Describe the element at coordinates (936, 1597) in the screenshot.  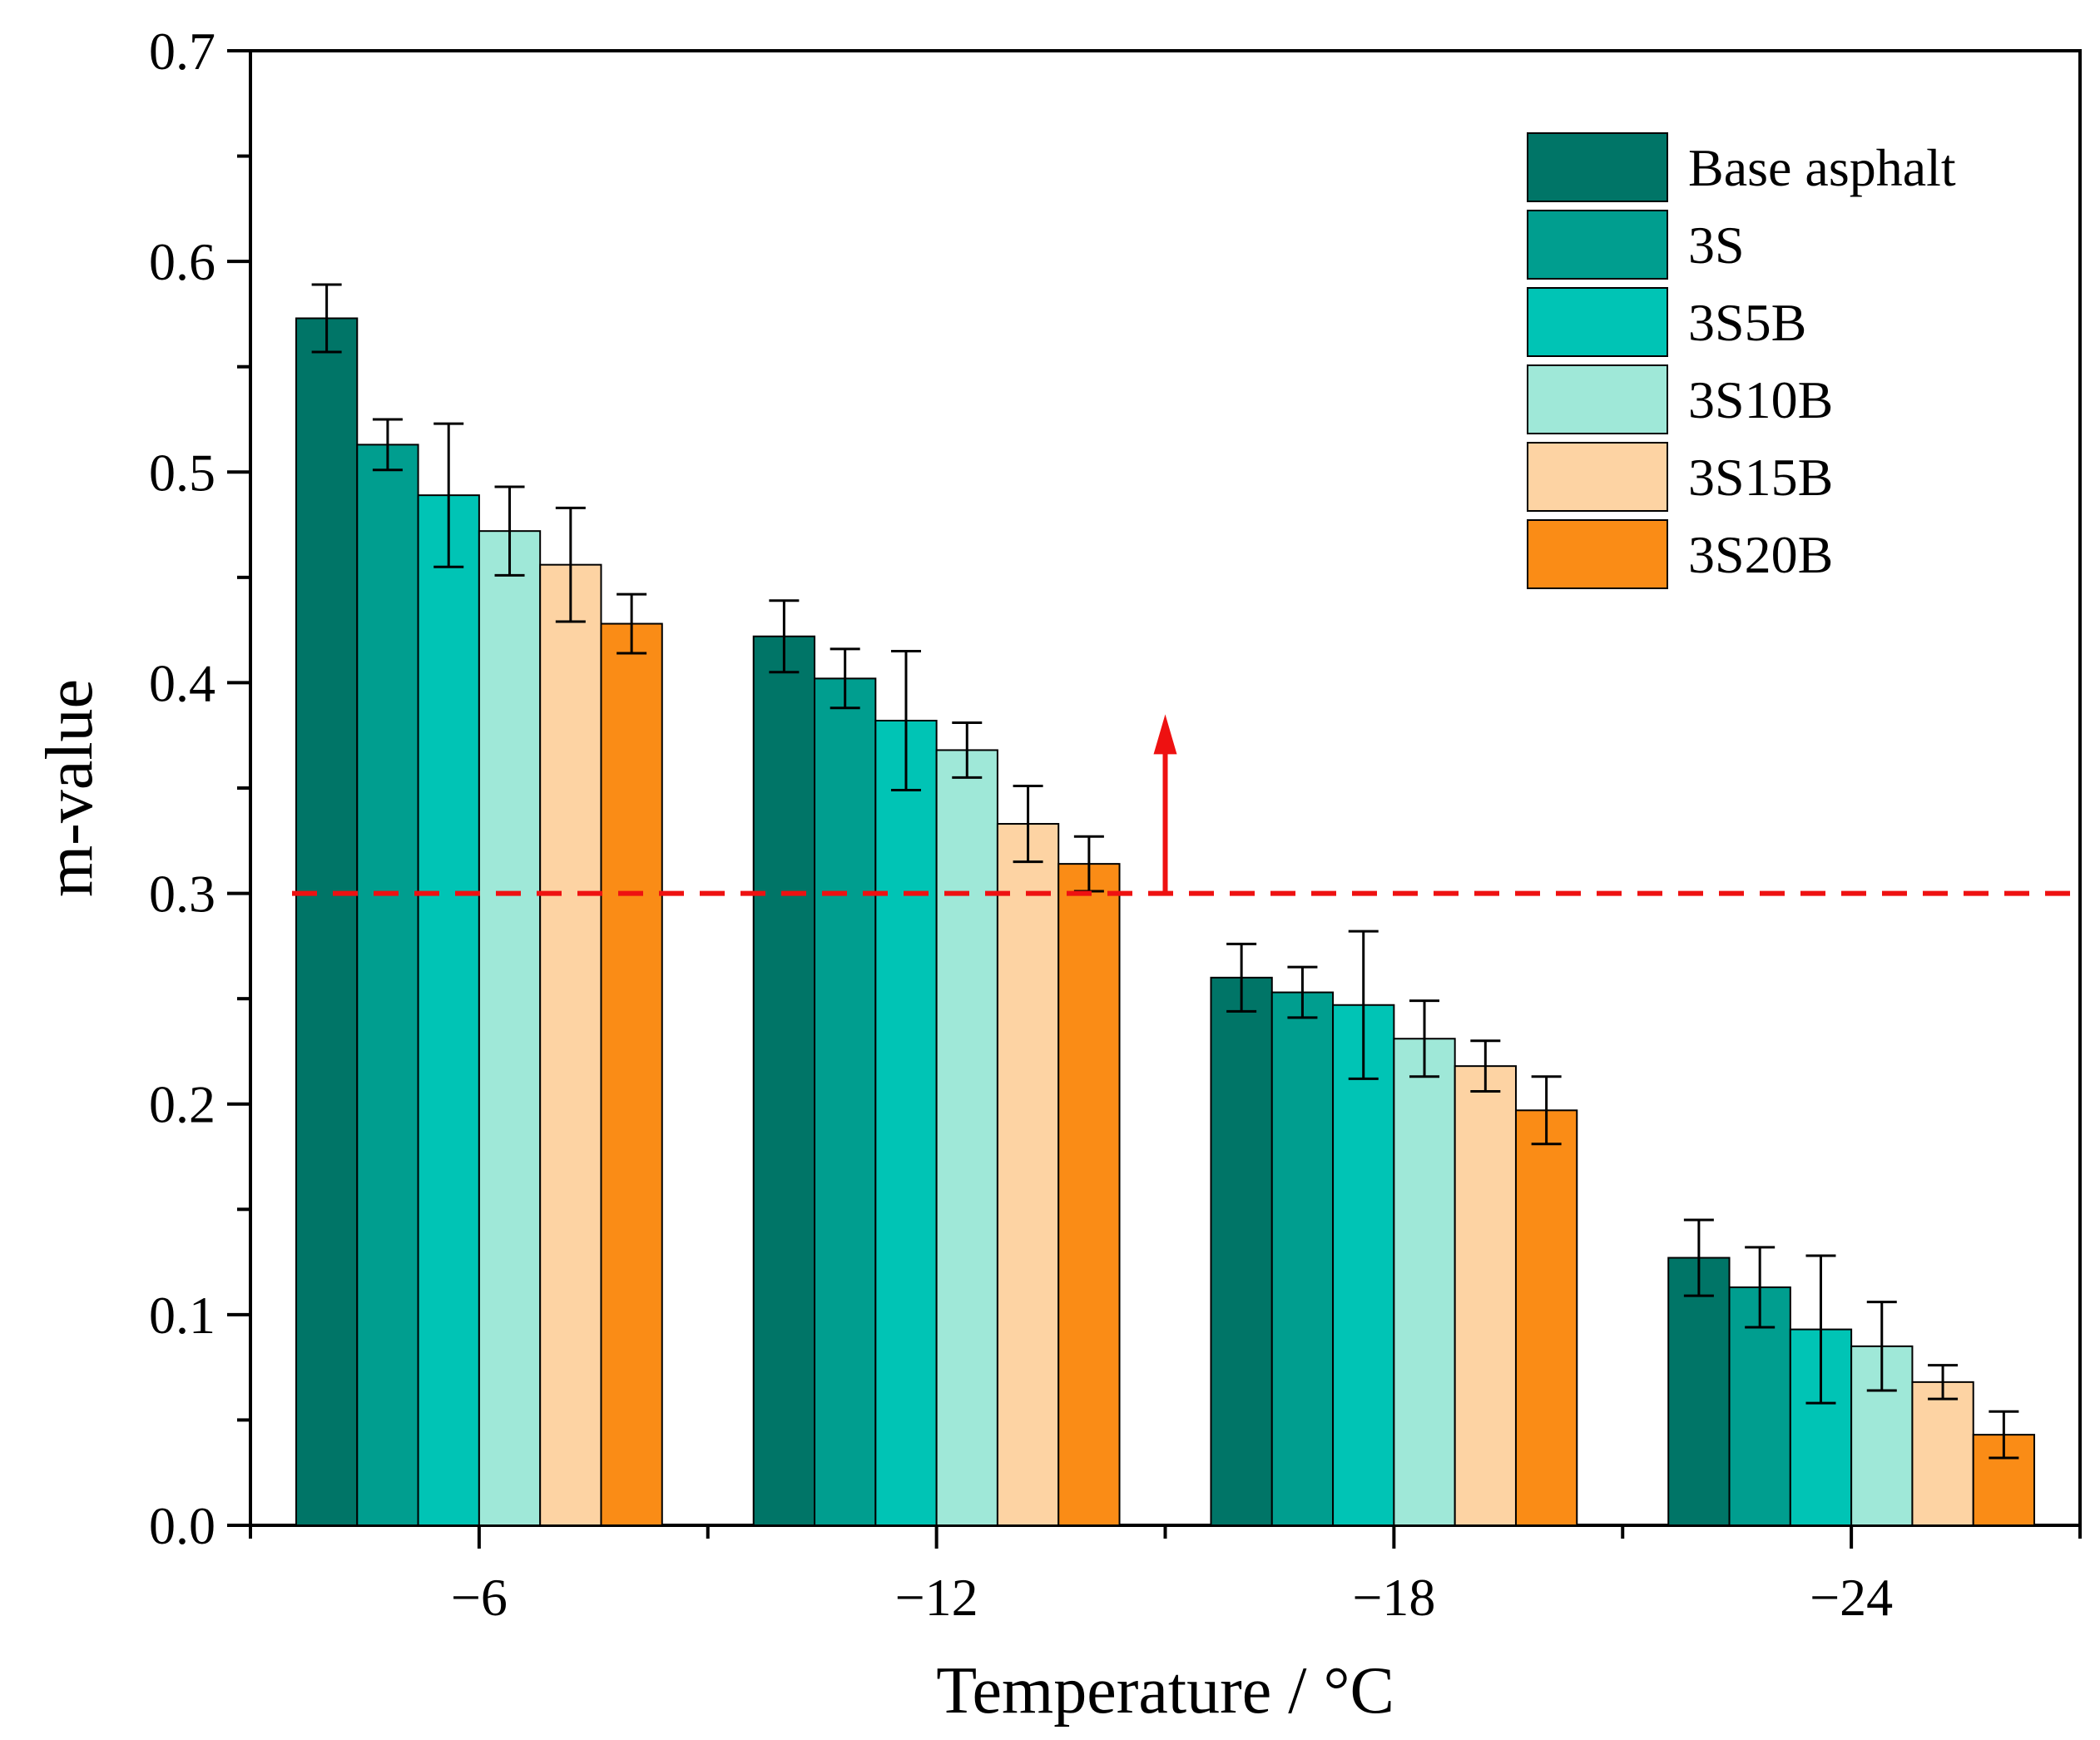
I see `x-tick-label: −12` at that location.